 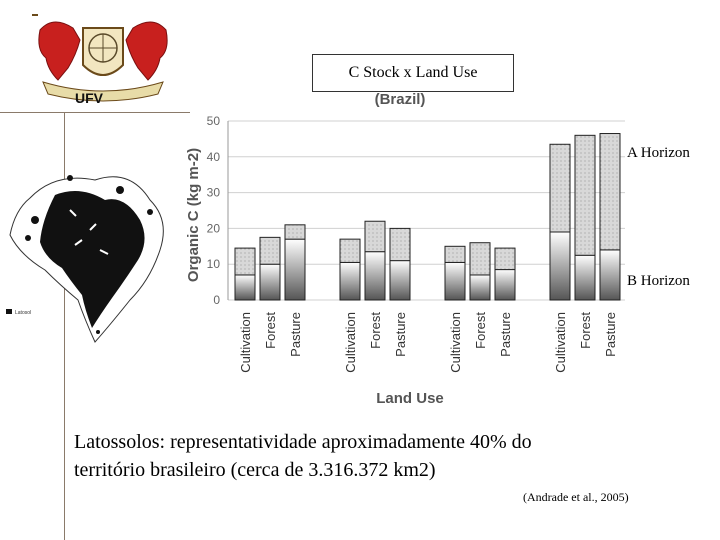 What do you see at coordinates (89, 98) in the screenshot?
I see `logo-text: UFV` at bounding box center [89, 98].